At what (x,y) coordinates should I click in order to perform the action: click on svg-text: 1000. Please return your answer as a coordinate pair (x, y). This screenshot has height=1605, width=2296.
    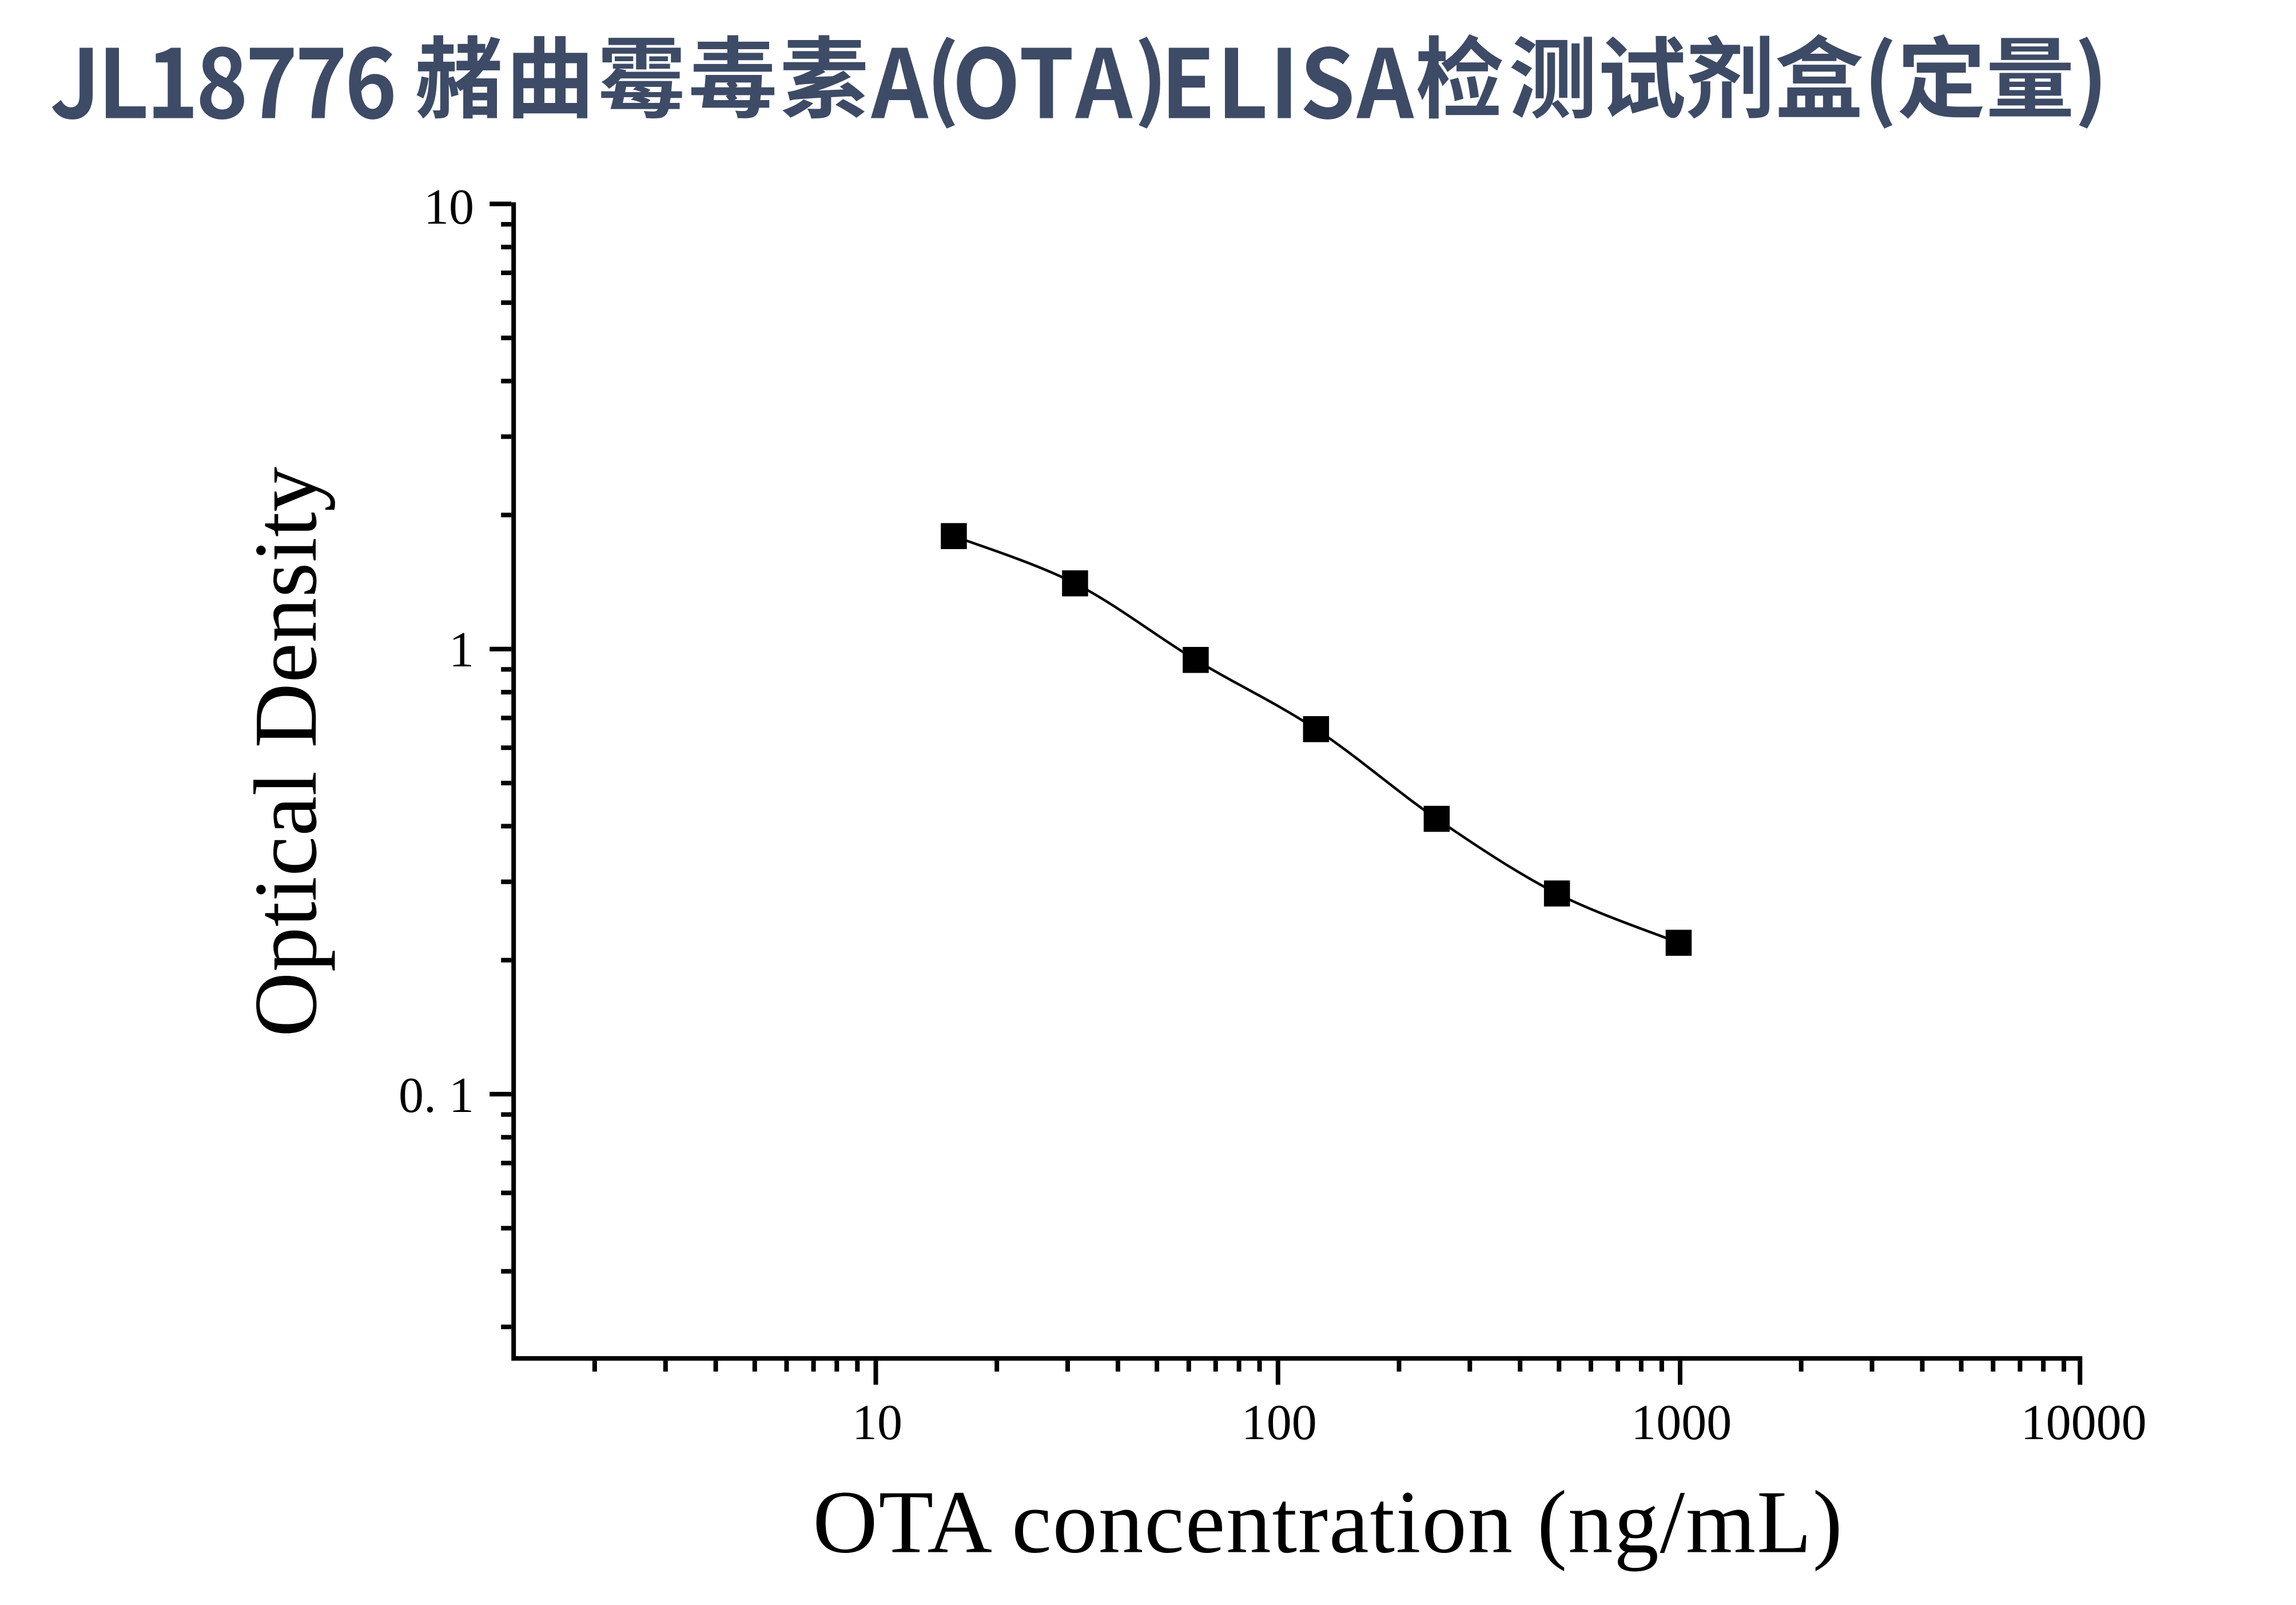
    Looking at the image, I should click on (1682, 1423).